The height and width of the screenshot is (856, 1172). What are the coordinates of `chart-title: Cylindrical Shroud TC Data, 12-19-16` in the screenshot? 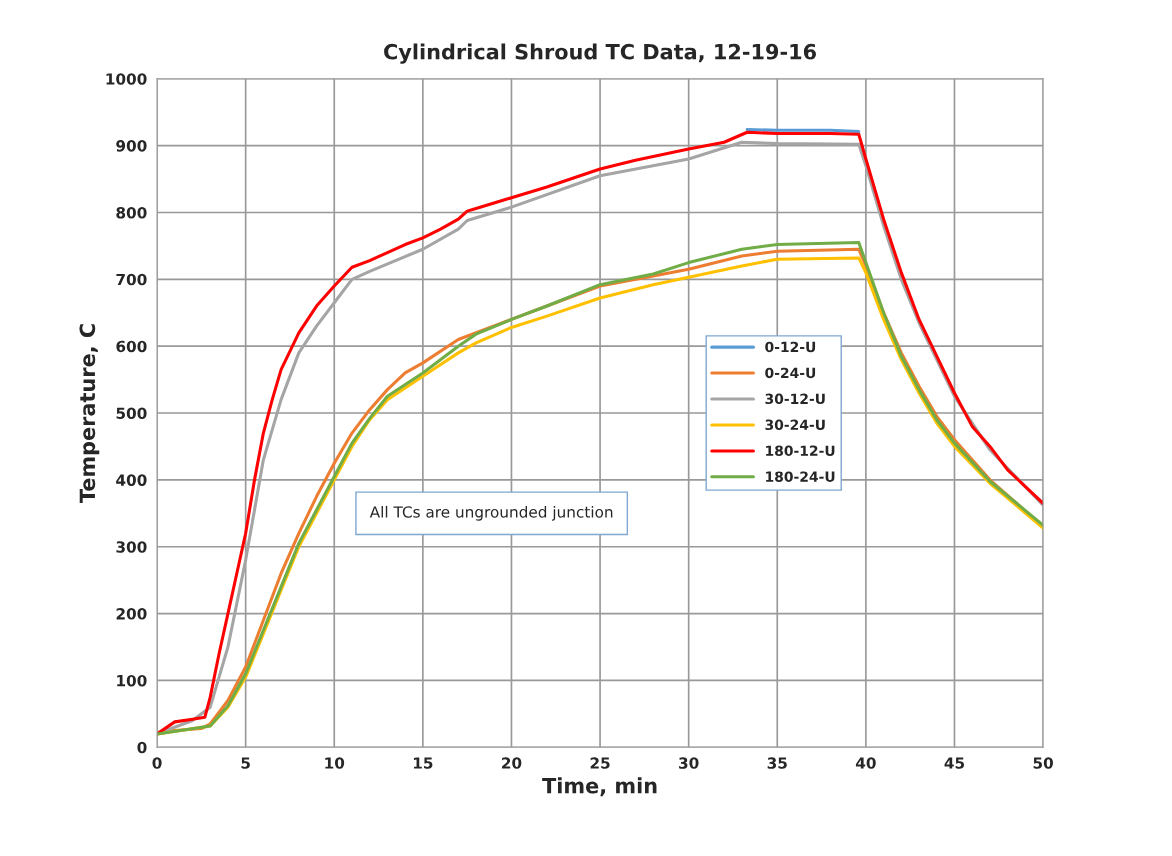 It's located at (600, 53).